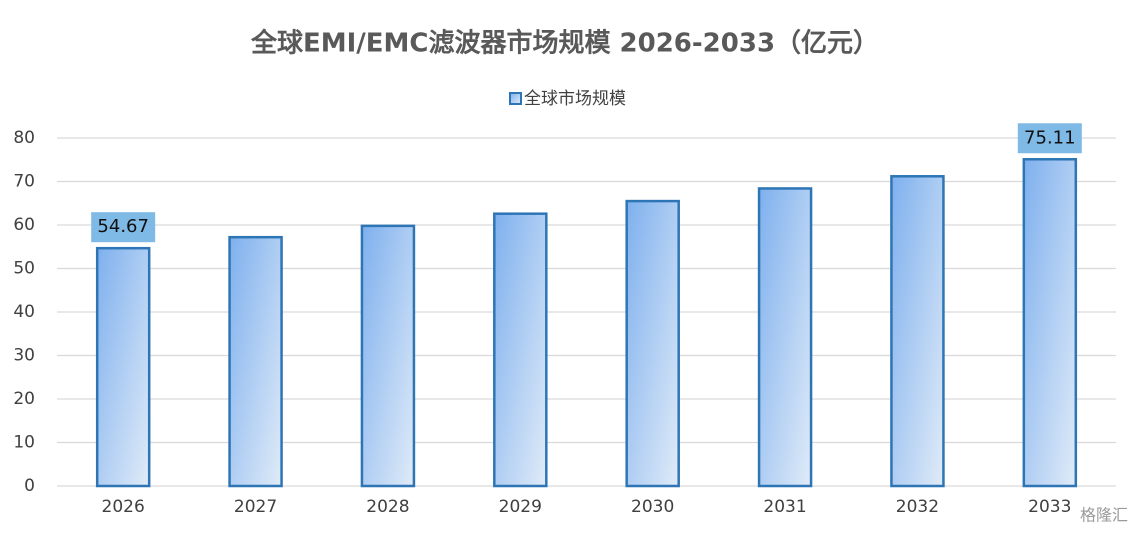 The image size is (1139, 536). Describe the element at coordinates (917, 507) in the screenshot. I see `x-tick-label: 2032` at that location.